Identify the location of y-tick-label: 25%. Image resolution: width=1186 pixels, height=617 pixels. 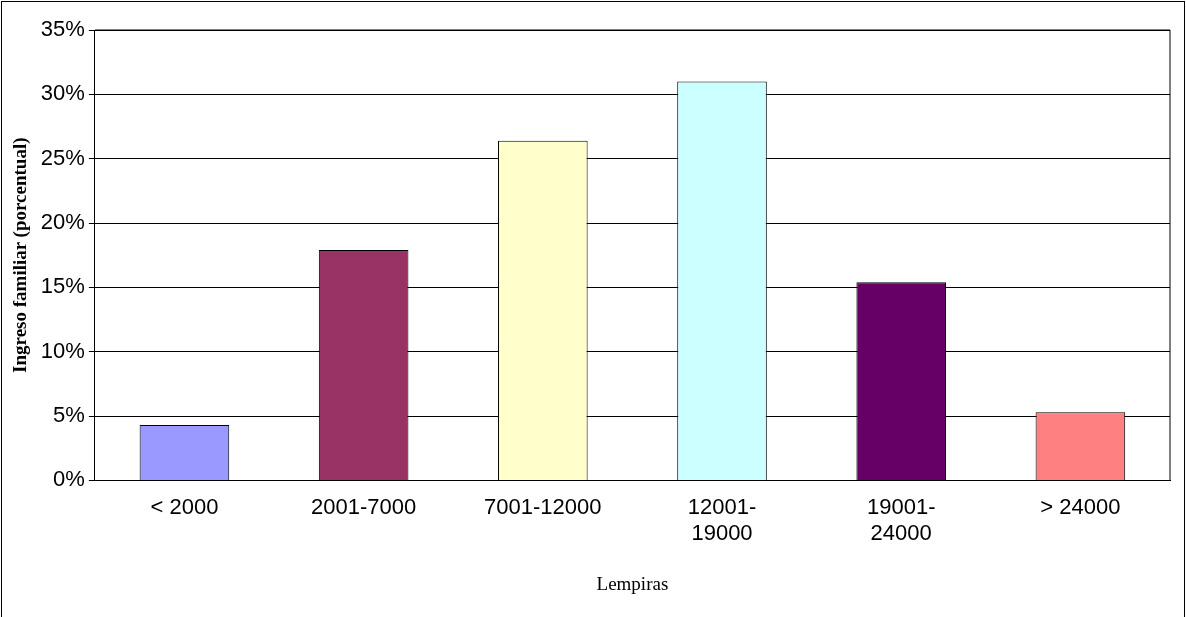
(62, 157).